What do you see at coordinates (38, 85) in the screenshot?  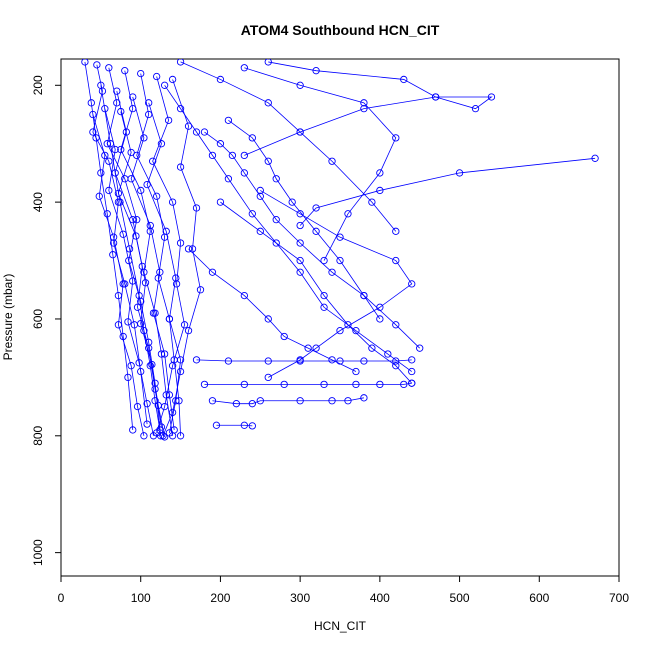 I see `y-tick-label: 200` at bounding box center [38, 85].